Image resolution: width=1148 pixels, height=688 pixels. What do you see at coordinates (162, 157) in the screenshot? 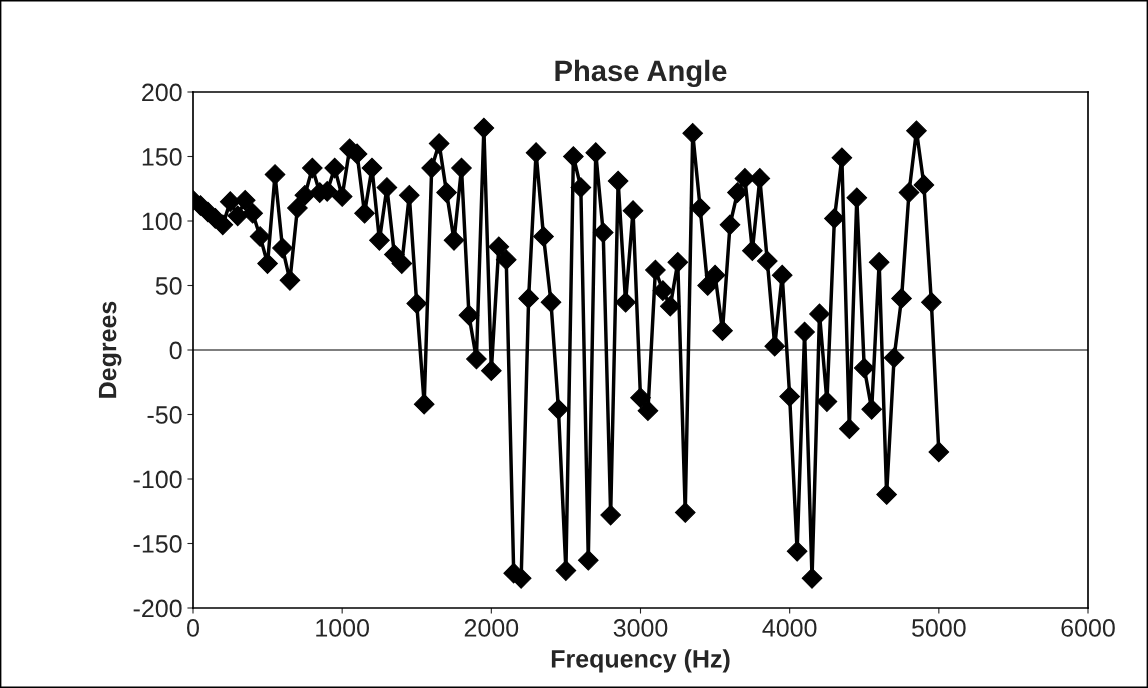
I see `y-tick-label: 150` at bounding box center [162, 157].